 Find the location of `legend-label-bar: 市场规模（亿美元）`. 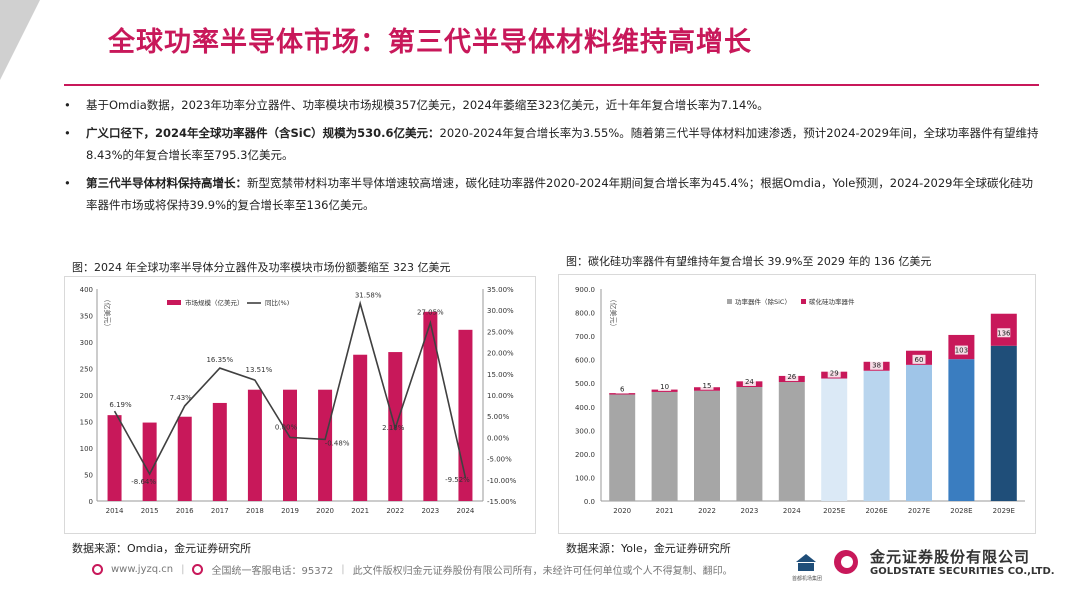

legend-label-bar: 市场规模（亿美元） is located at coordinates (214, 302).